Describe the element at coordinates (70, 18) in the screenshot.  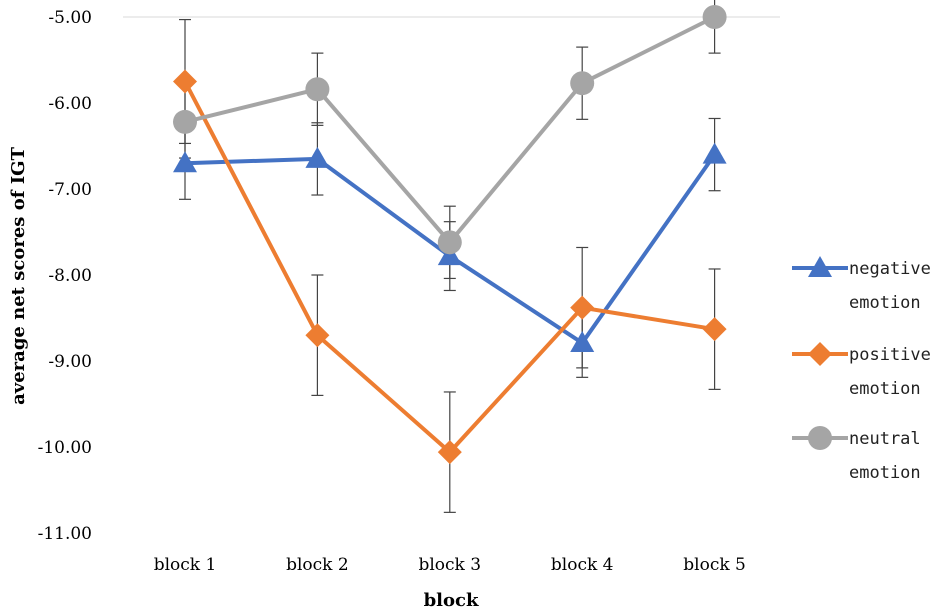
I see `y-tick-label: -5.00` at that location.